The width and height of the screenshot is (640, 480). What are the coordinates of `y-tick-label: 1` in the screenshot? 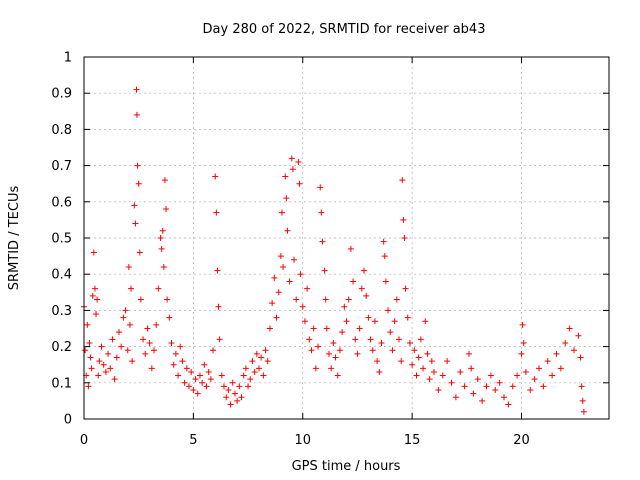 It's located at (68, 58).